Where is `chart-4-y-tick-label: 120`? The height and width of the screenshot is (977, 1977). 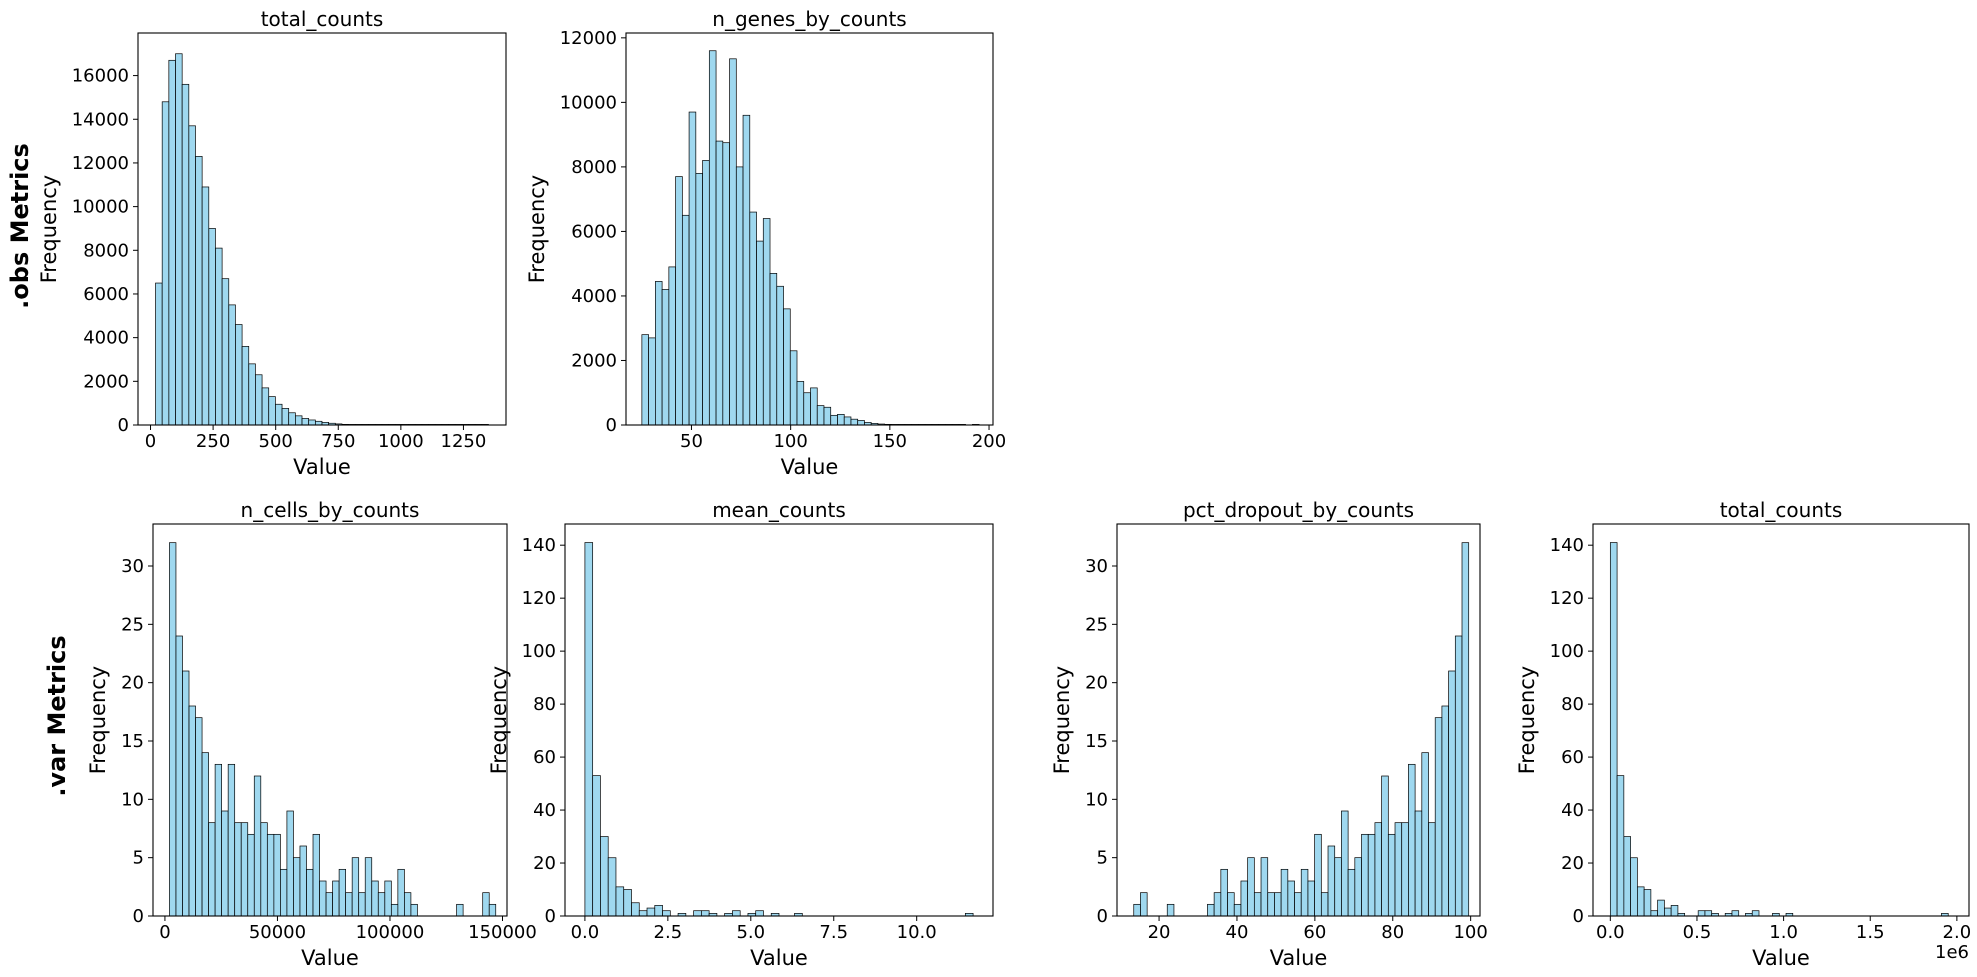 chart-4-y-tick-label: 120 is located at coordinates (539, 598).